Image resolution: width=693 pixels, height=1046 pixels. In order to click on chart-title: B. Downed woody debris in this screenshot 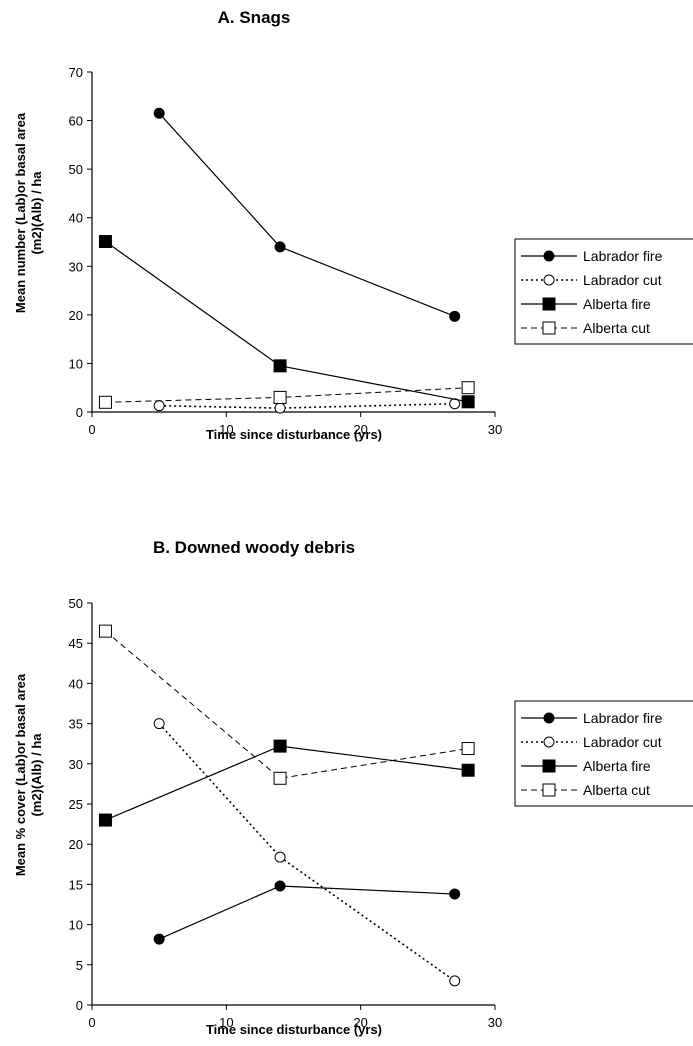, I will do `click(254, 547)`.